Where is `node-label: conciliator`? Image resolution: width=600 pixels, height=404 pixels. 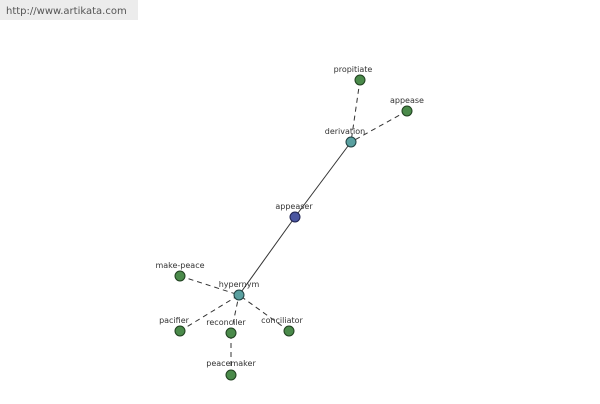 node-label: conciliator is located at coordinates (282, 320).